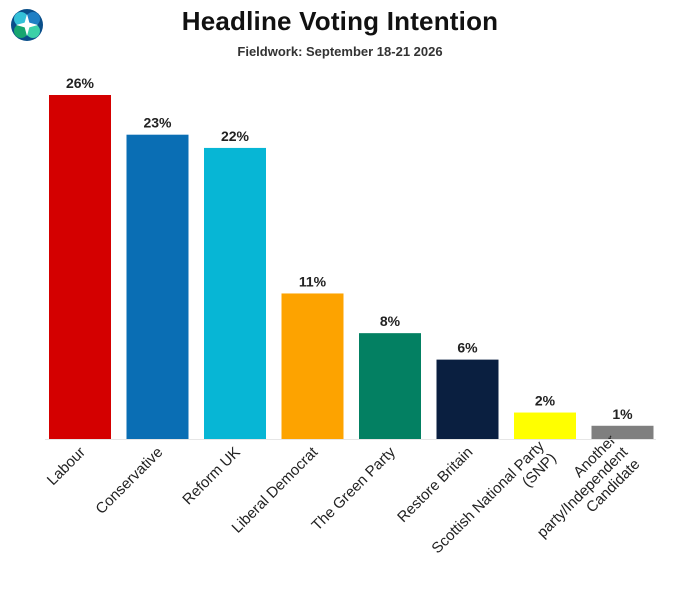 This screenshot has height=604, width=680. I want to click on chart-subtitle: Fieldwork: September 18-21 2026, so click(340, 51).